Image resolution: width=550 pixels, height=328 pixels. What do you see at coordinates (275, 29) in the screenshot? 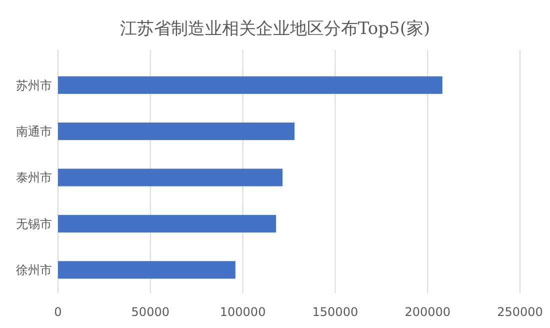
I see `chart-title: 江苏省制造业相关企业地区分布Top5(家)` at bounding box center [275, 29].